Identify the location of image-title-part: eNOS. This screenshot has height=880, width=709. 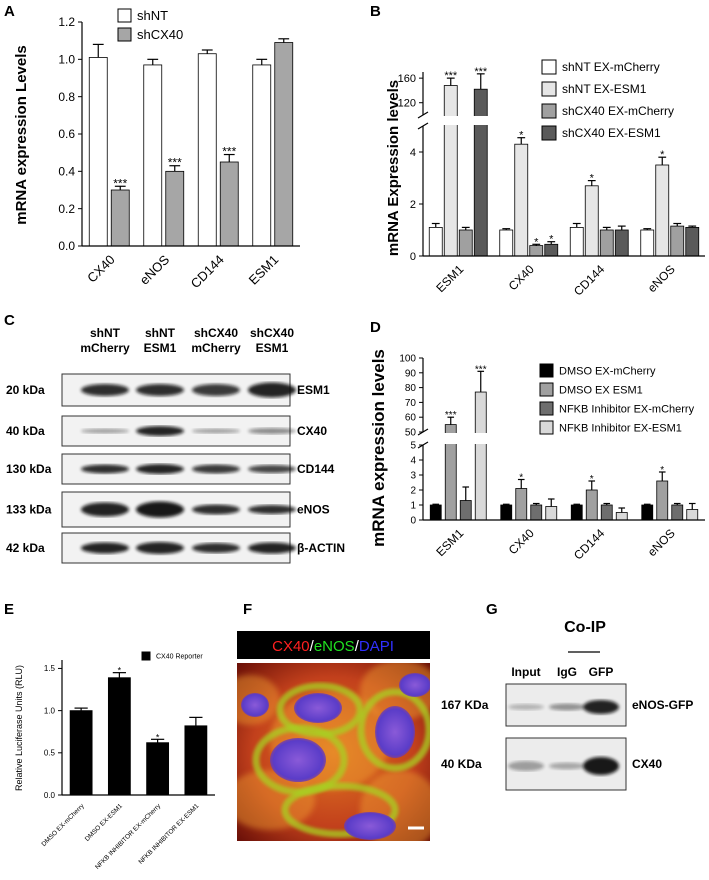
(334, 646).